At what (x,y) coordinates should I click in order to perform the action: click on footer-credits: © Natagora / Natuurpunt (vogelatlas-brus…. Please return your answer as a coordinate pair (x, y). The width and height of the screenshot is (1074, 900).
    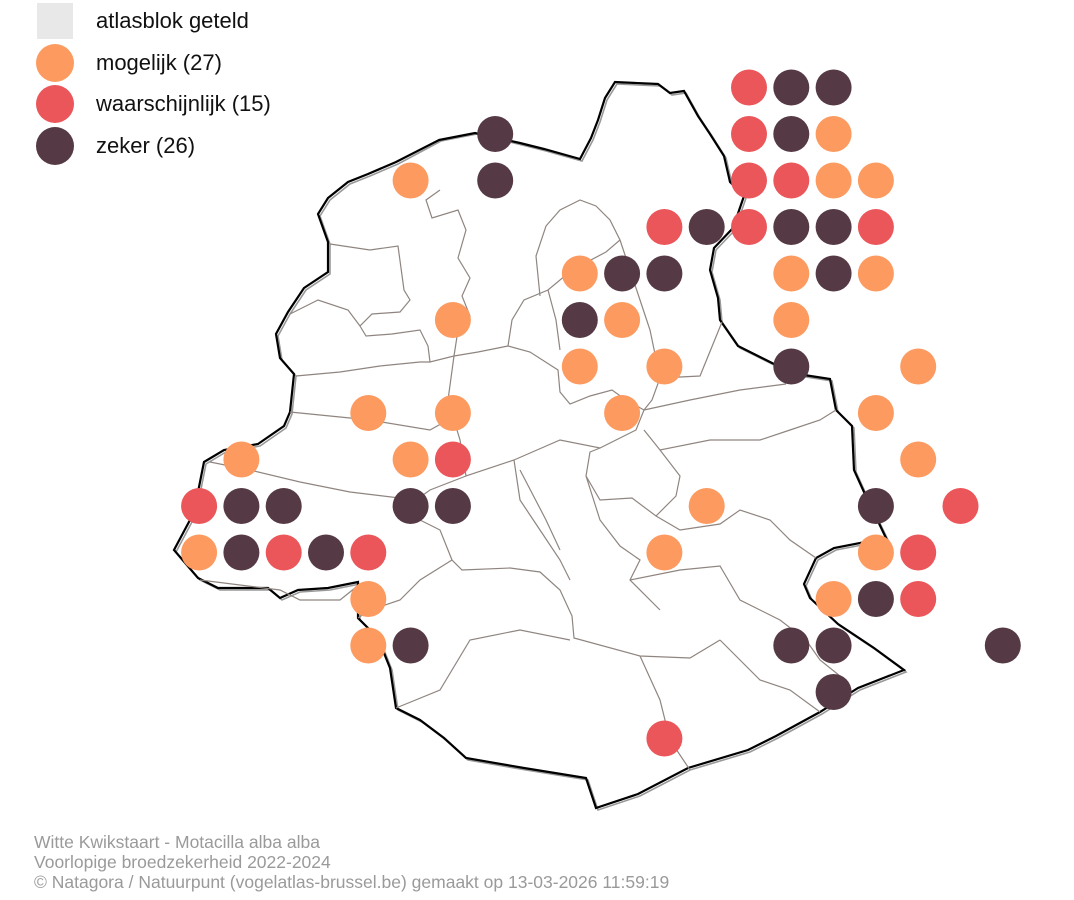
    Looking at the image, I should click on (352, 882).